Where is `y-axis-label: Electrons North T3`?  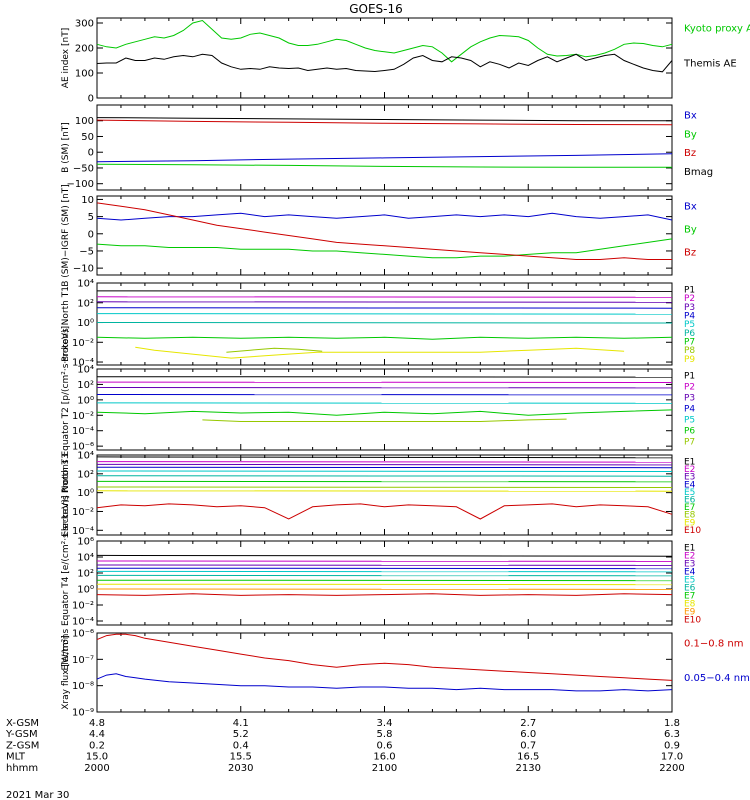
y-axis-label: Electrons North T3 is located at coordinates (66, 495).